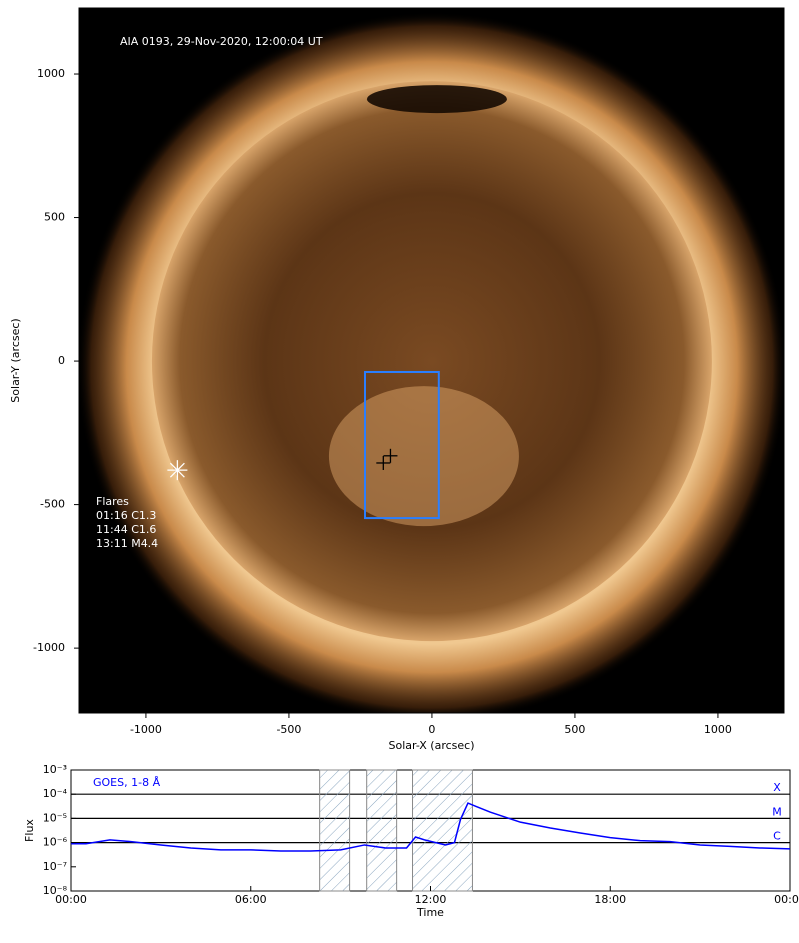  I want to click on y-tick-label: 10⁻⁵, so click(55, 817).